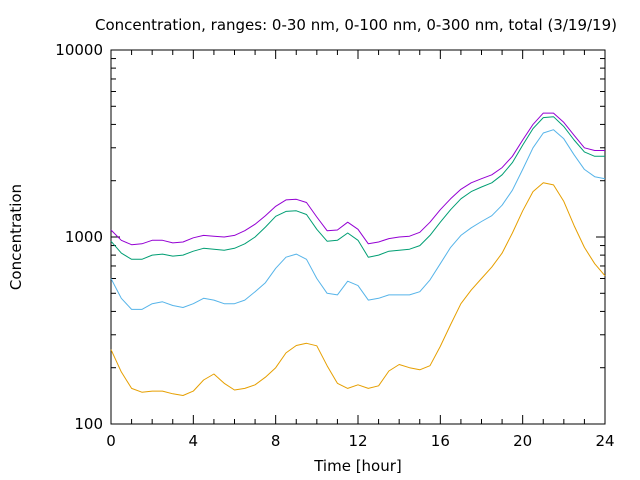 The image size is (640, 480). I want to click on y-axis-label: Concentration, so click(16, 237).